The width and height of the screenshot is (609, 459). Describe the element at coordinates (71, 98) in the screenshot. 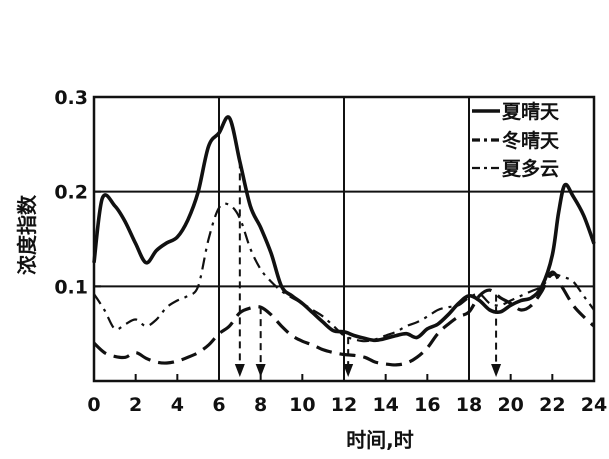

I see `y-tick-label: 0.3` at that location.